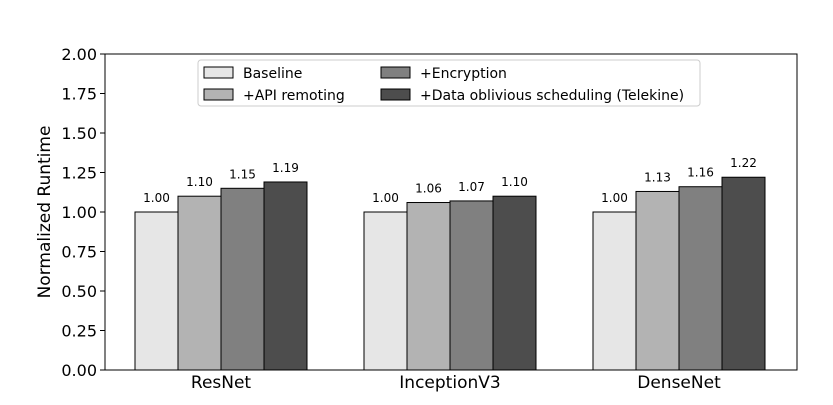  Describe the element at coordinates (428, 189) in the screenshot. I see `bar-value-label: 1.06` at that location.